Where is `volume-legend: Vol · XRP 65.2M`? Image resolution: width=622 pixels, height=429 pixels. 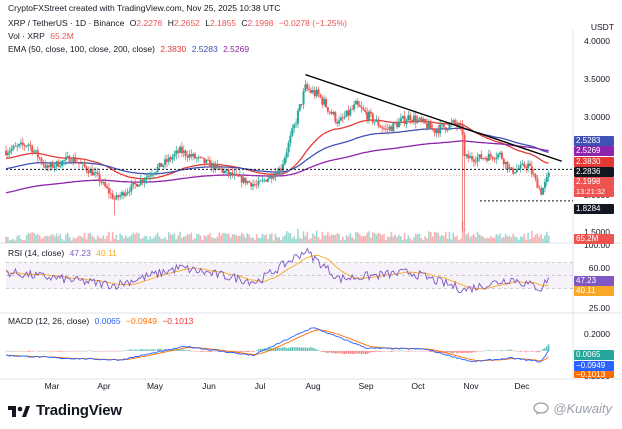
volume-legend: Vol · XRP 65.2M is located at coordinates (42, 36).